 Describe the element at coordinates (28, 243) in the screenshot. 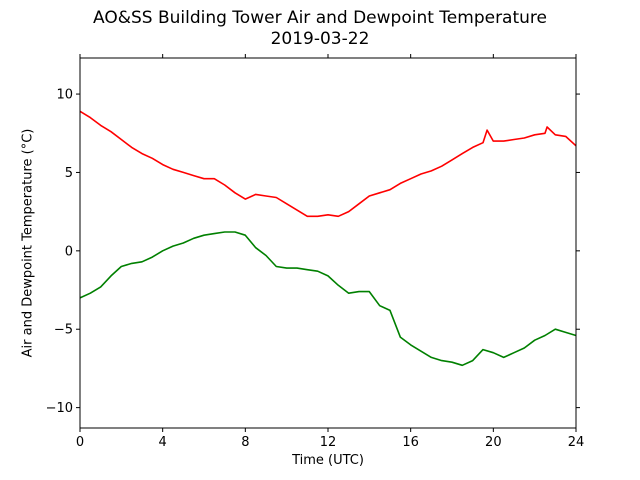

I see `y-axis-label: Air and Dewpoint Temperature (°C)` at that location.